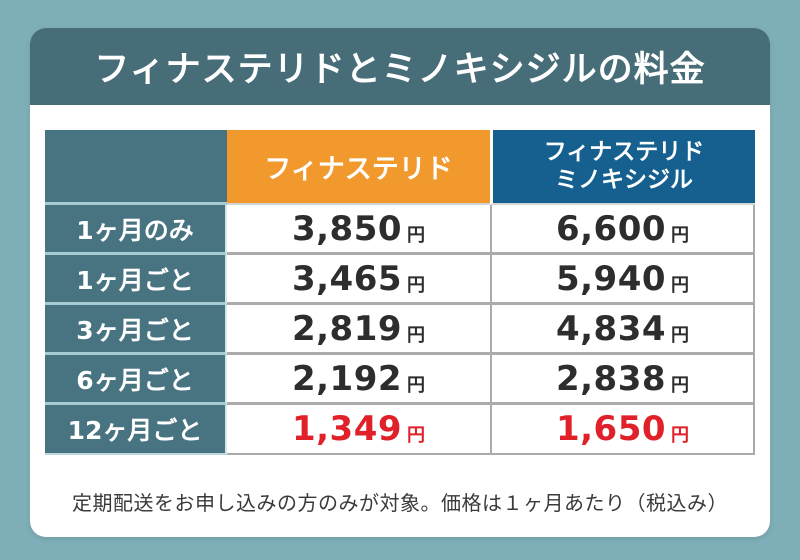  What do you see at coordinates (611, 378) in the screenshot?
I see `price-value: 2,838` at bounding box center [611, 378].